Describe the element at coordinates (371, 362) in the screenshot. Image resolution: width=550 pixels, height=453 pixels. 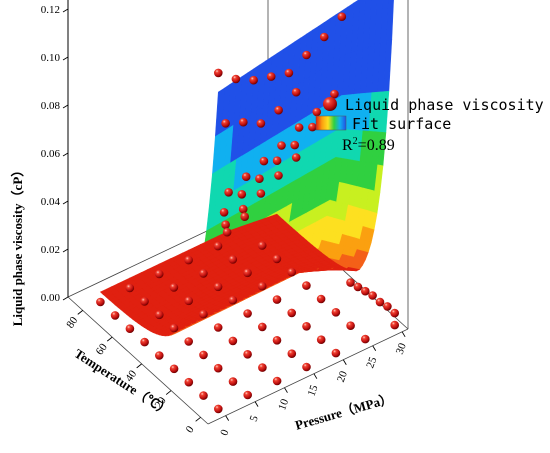
I see `y-tick-label: 25` at that location.